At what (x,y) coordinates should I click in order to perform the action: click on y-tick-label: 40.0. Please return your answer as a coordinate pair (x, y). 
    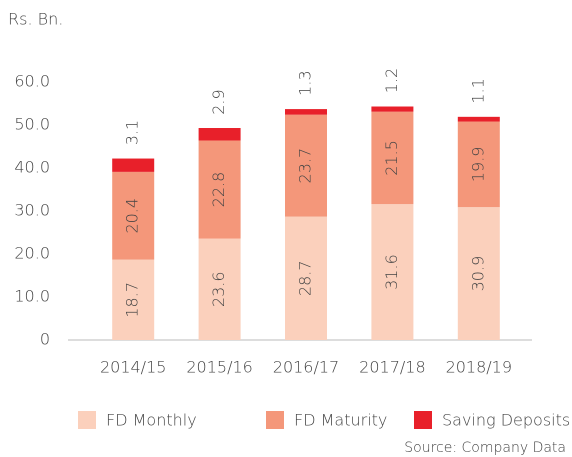
    Looking at the image, I should click on (32, 167).